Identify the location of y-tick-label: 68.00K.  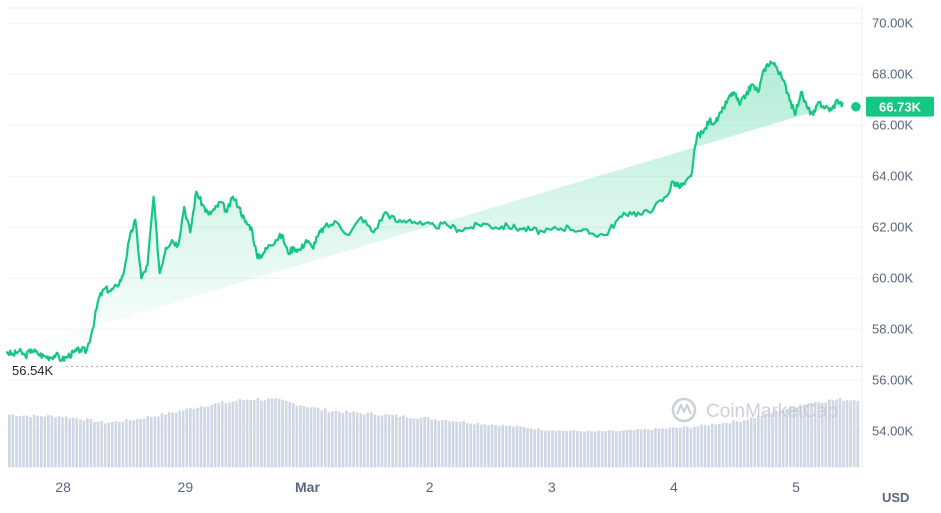
(893, 73).